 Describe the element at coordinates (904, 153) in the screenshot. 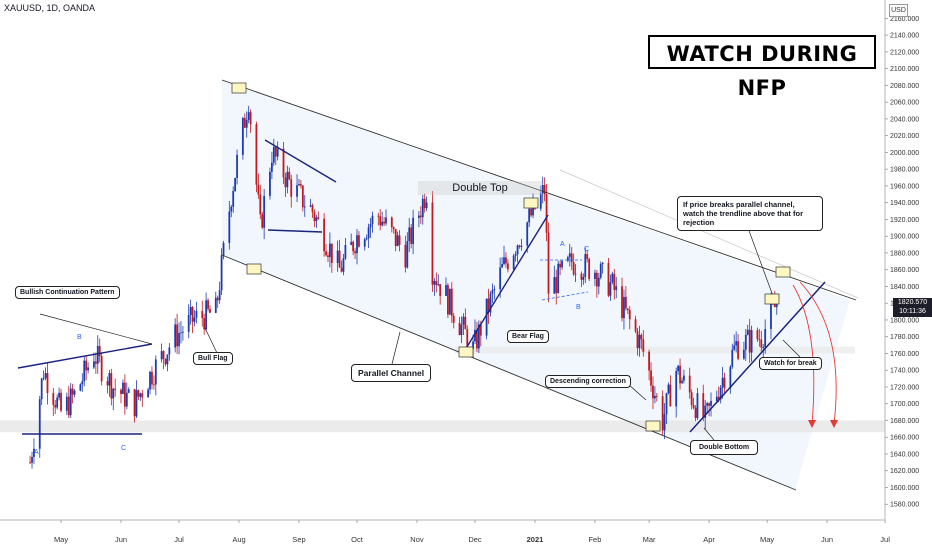

I see `price-tick-label: 2000.000` at that location.